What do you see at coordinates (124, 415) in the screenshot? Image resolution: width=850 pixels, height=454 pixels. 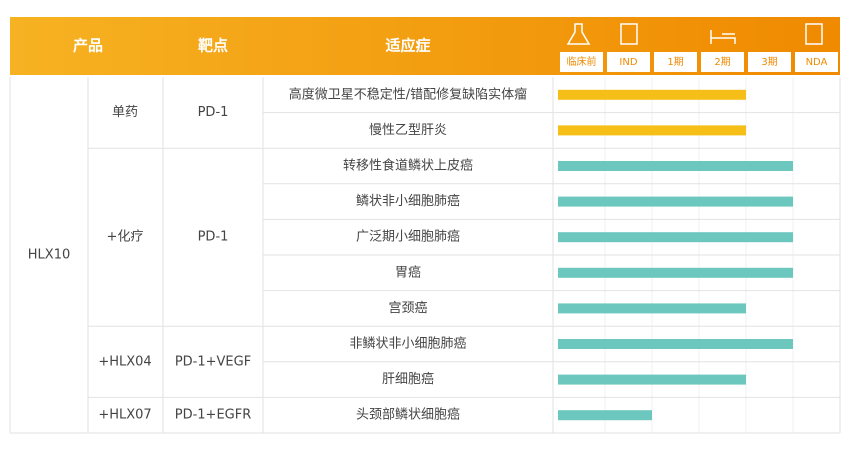 I see `regimen: +HLX07` at bounding box center [124, 415].